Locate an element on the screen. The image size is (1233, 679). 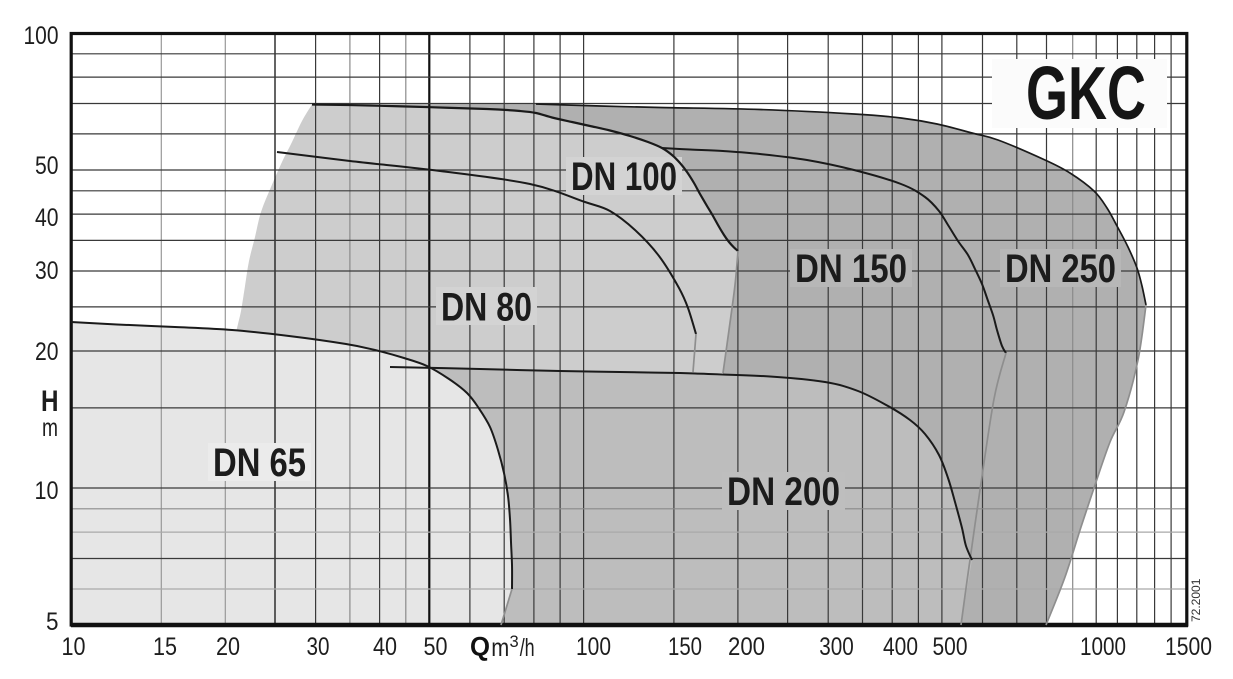
svg-text: H is located at coordinates (50, 401).